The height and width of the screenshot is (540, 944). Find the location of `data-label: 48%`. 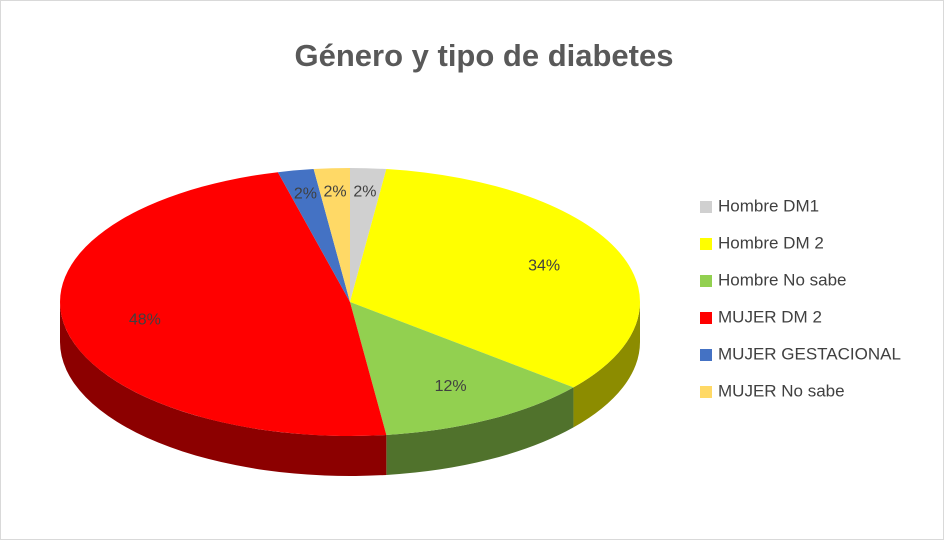

data-label: 48% is located at coordinates (145, 319).